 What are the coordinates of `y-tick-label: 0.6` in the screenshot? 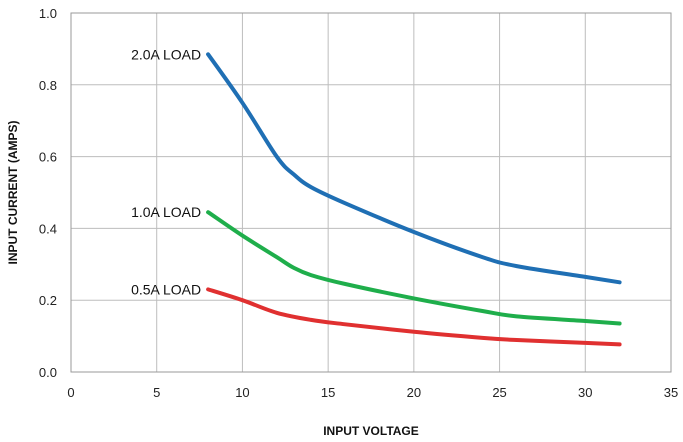 It's located at (48, 157).